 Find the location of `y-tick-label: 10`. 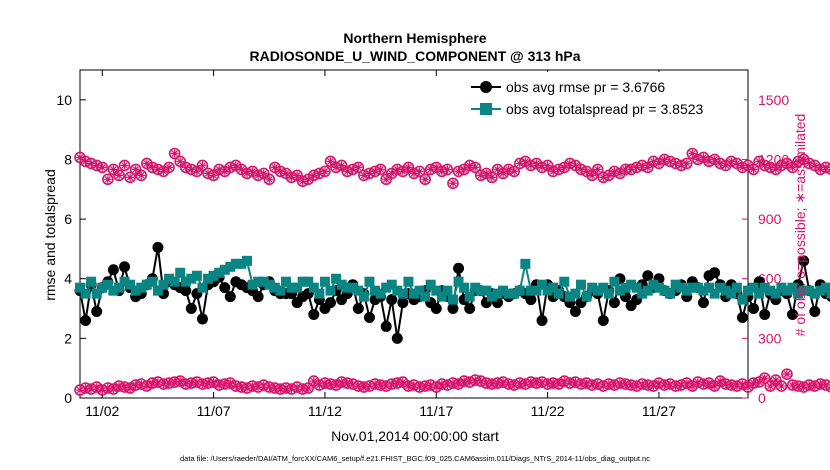

y-tick-label: 10 is located at coordinates (64, 100).